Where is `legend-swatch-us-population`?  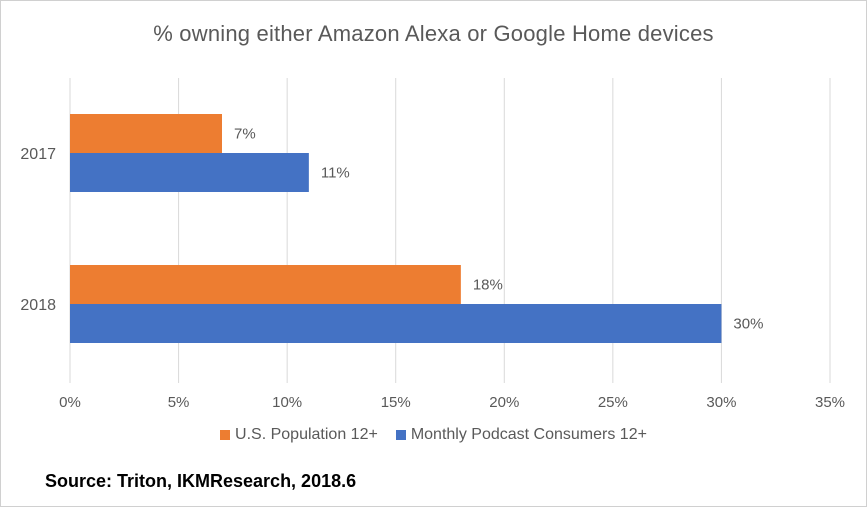 legend-swatch-us-population is located at coordinates (225, 435).